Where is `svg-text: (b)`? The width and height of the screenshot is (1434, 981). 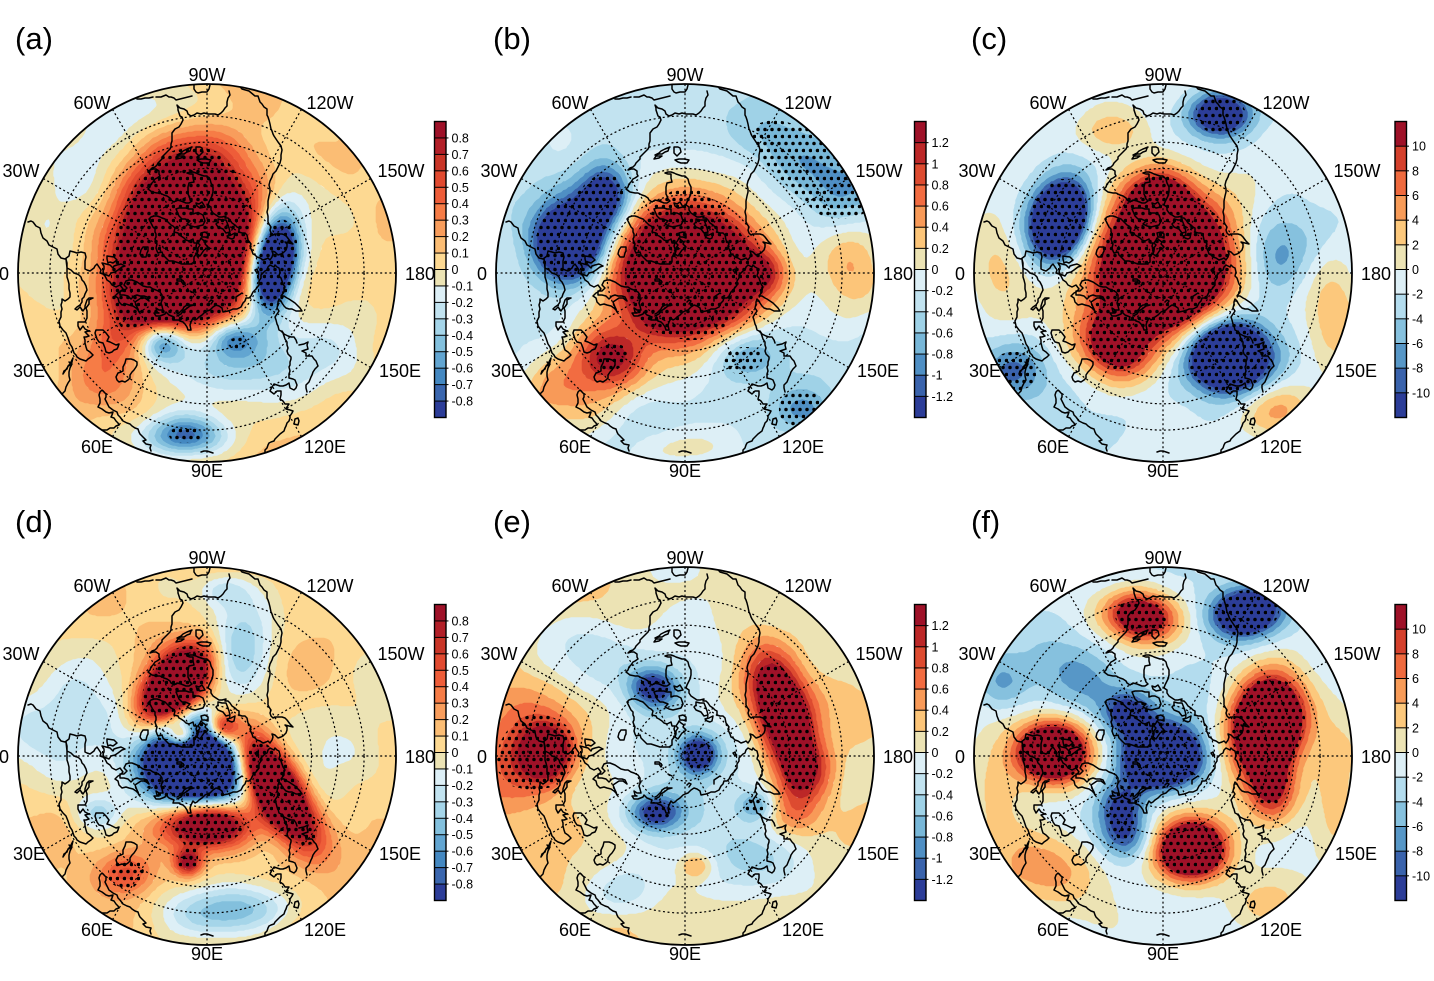
svg-text: (b) is located at coordinates (512, 38).